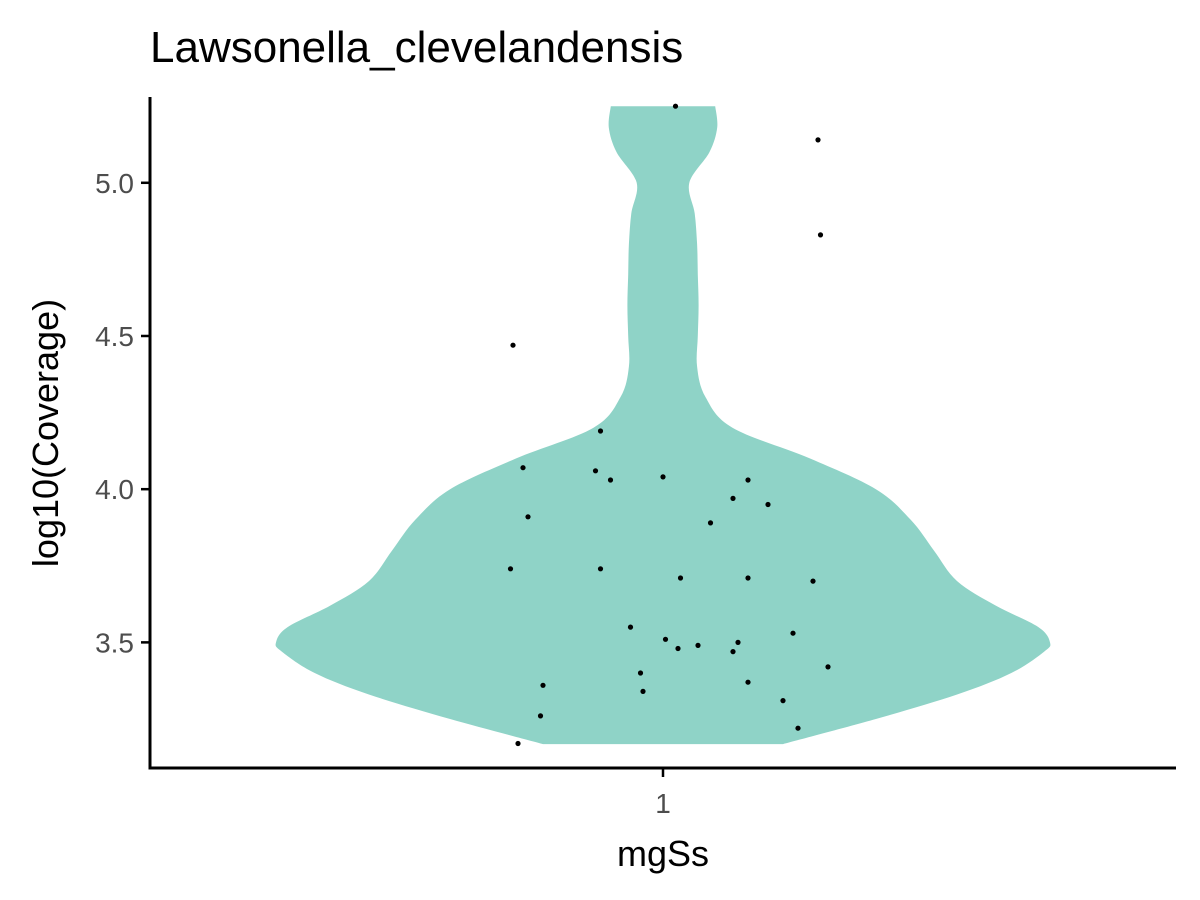  I want to click on y-tick-label: 4.0, so click(114, 489).